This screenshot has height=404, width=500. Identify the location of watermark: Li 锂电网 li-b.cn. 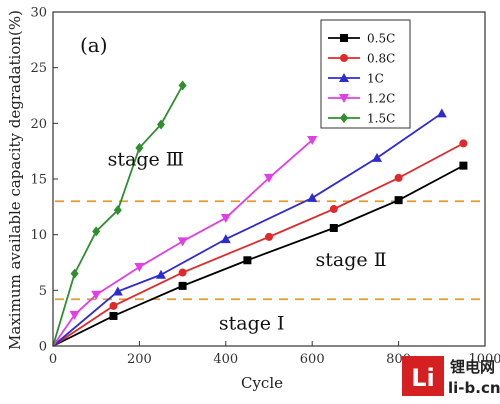
(451, 376).